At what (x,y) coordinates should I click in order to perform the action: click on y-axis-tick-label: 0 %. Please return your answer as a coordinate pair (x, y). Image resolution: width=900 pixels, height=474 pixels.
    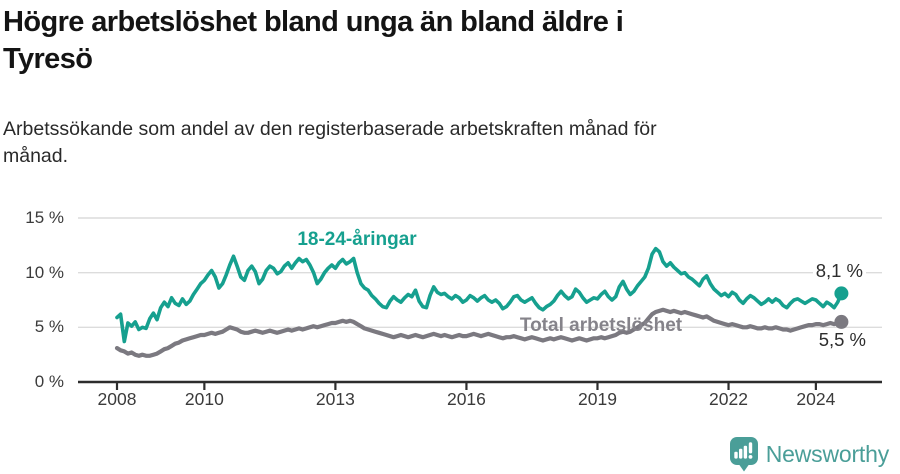
    Looking at the image, I should click on (49, 381).